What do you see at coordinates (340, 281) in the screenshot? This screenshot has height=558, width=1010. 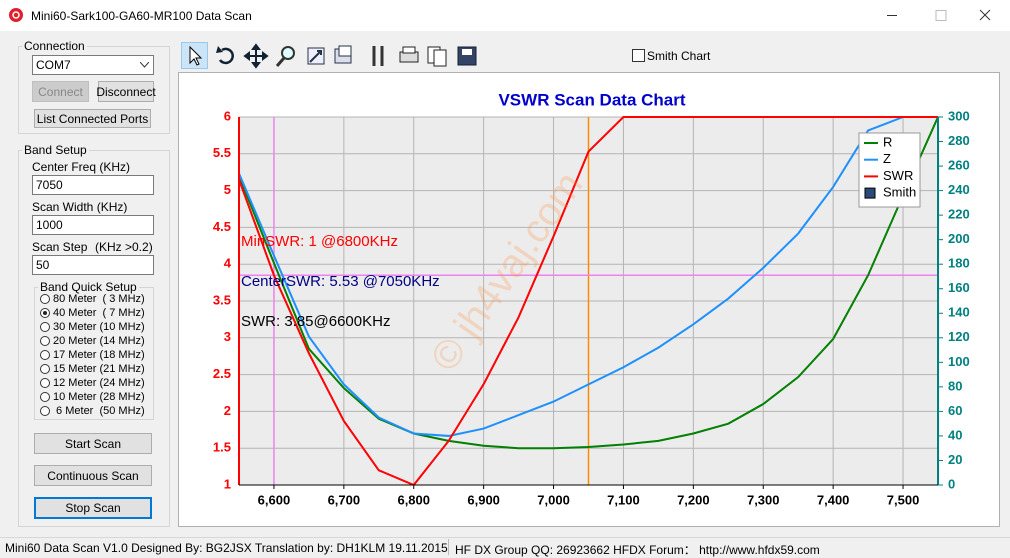 I see `annotation: CenterSWR: 5.53 @7050KHz` at bounding box center [340, 281].